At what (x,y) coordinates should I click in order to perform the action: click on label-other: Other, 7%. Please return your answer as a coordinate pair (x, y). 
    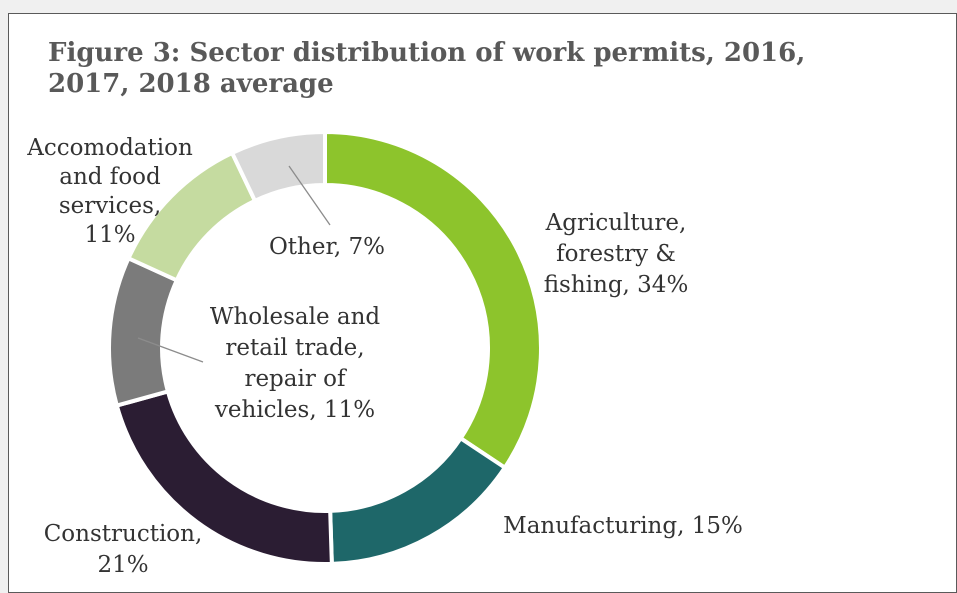
    Looking at the image, I should click on (327, 247).